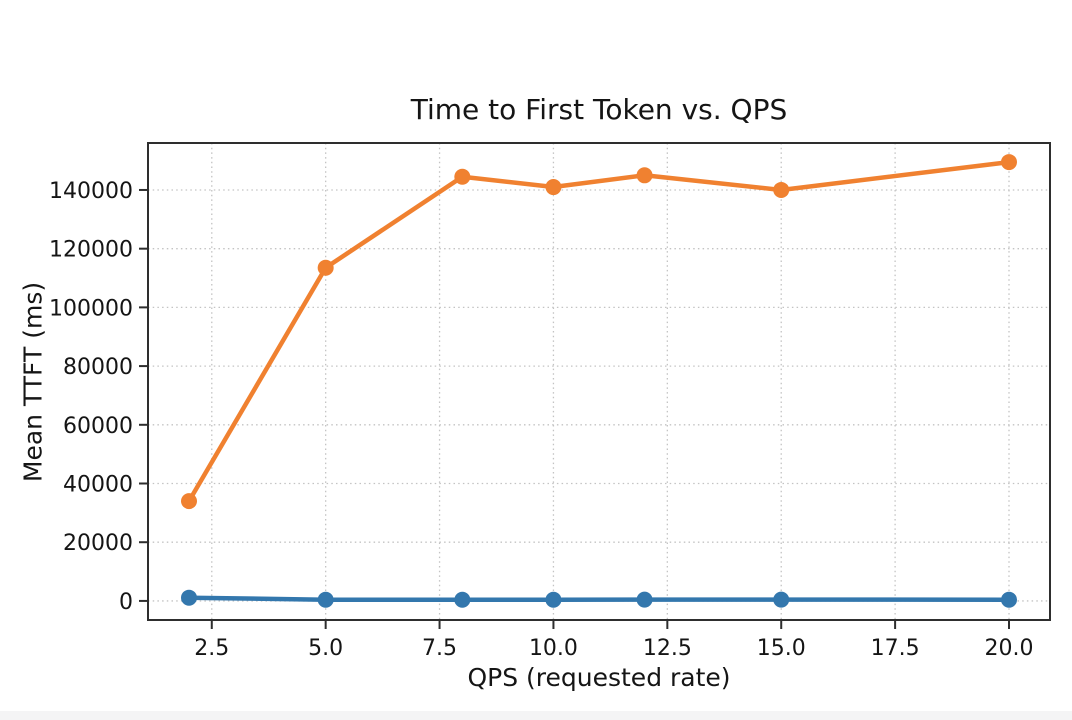  Describe the element at coordinates (98, 426) in the screenshot. I see `y-tick-label: 60000` at that location.